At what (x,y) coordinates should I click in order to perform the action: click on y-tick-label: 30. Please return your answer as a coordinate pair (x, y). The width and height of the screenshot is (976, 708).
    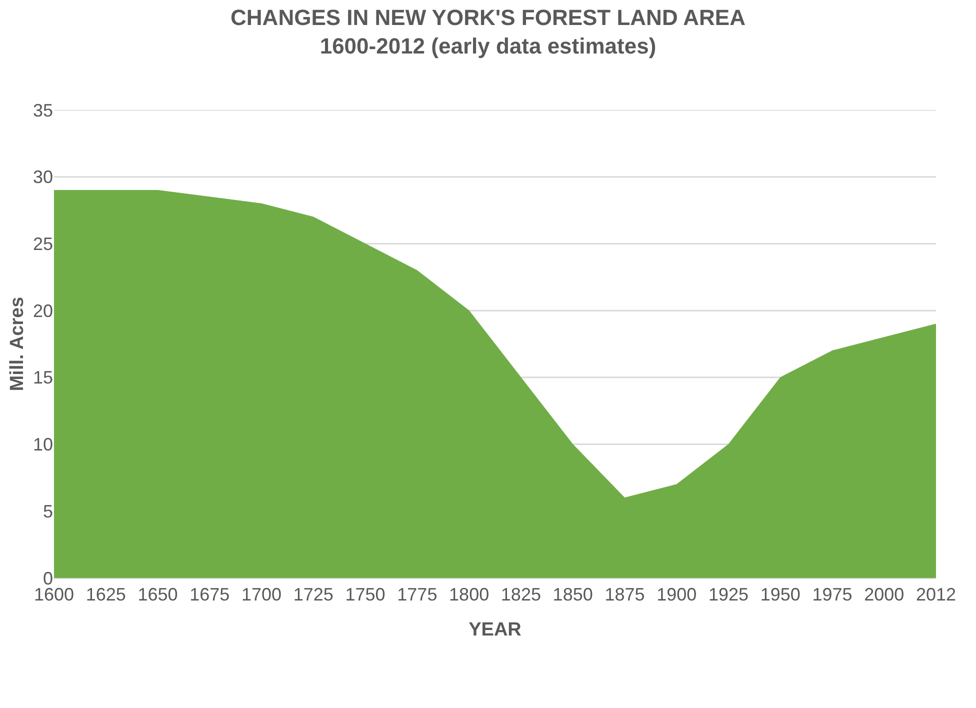
    Looking at the image, I should click on (42, 177).